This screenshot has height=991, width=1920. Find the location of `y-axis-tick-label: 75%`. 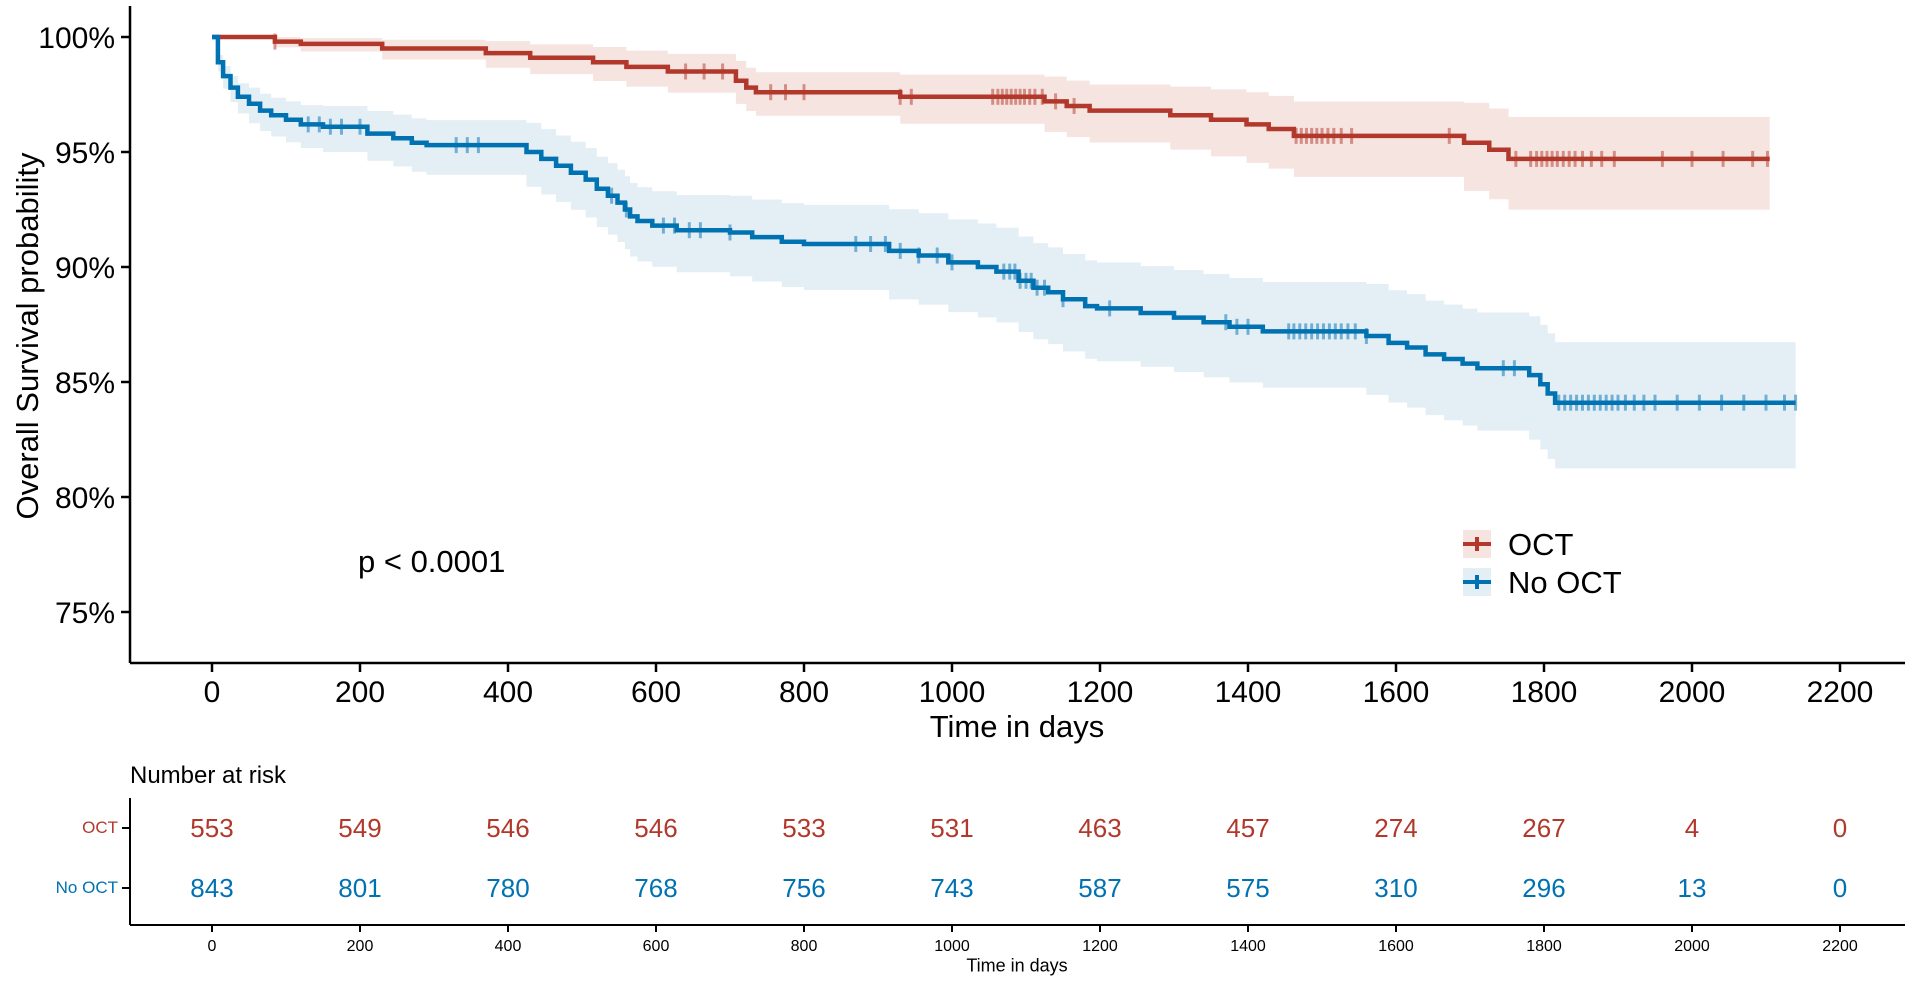

y-axis-tick-label: 75% is located at coordinates (85, 613).